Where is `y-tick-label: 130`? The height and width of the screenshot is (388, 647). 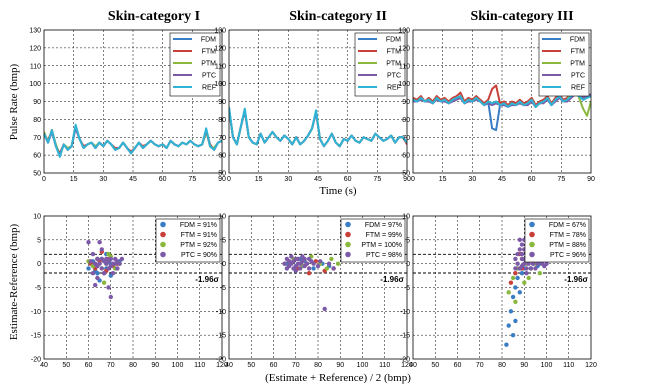
y-tick-label: 130 is located at coordinates (220, 31).